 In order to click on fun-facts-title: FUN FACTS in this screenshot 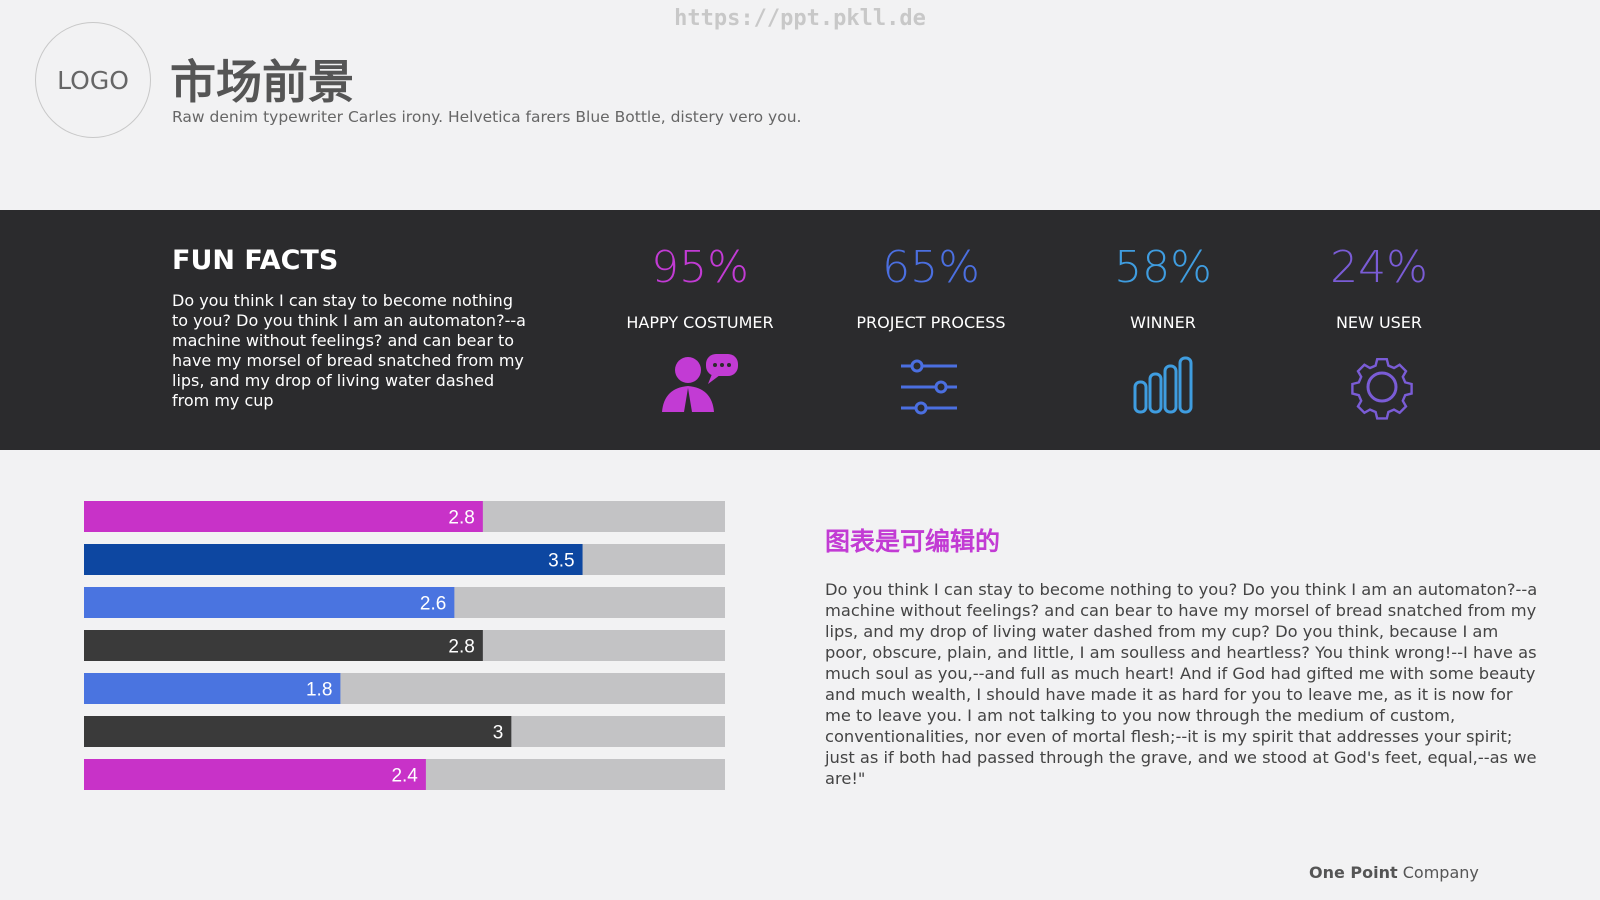, I will do `click(255, 260)`.